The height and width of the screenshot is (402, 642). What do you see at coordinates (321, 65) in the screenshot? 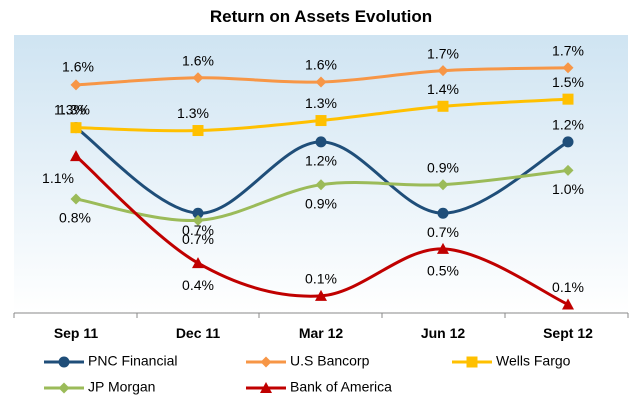
I see `data-label-u-s-bancorp-2: 1.6%` at bounding box center [321, 65].